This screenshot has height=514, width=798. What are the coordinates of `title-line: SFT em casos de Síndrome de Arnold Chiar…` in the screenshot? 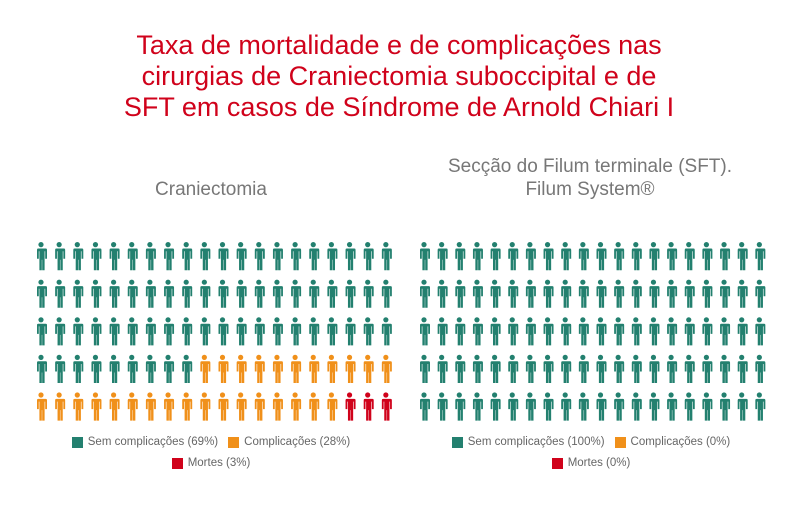 It's located at (399, 107).